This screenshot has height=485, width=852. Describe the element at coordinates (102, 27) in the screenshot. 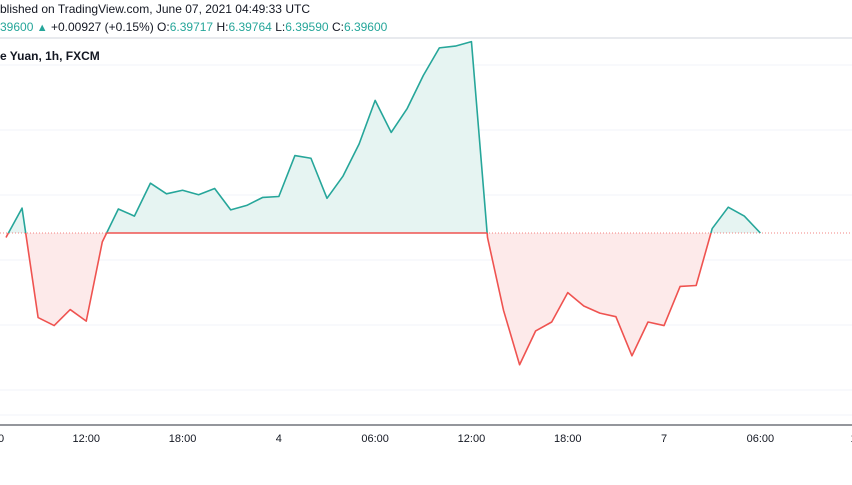

I see `price-change: +0.00927 (+0.15%)` at that location.